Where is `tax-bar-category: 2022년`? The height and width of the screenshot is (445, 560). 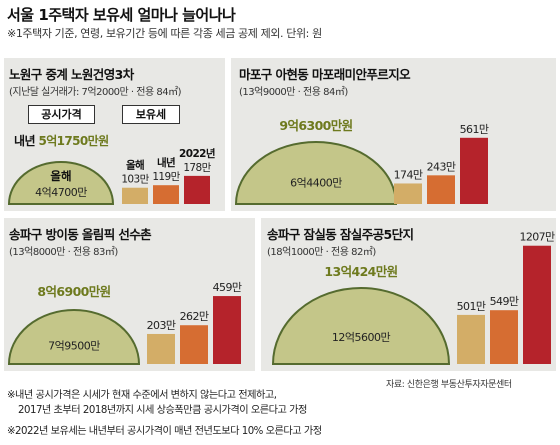
tax-bar-category: 2022년 is located at coordinates (197, 153).